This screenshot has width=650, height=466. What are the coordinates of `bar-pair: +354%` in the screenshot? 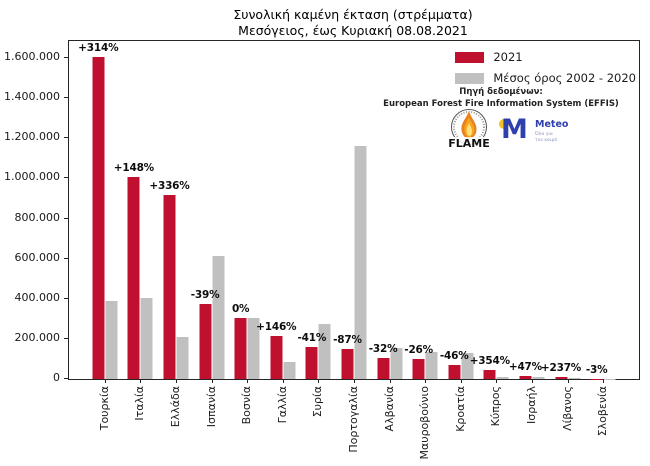 It's located at (490, 367).